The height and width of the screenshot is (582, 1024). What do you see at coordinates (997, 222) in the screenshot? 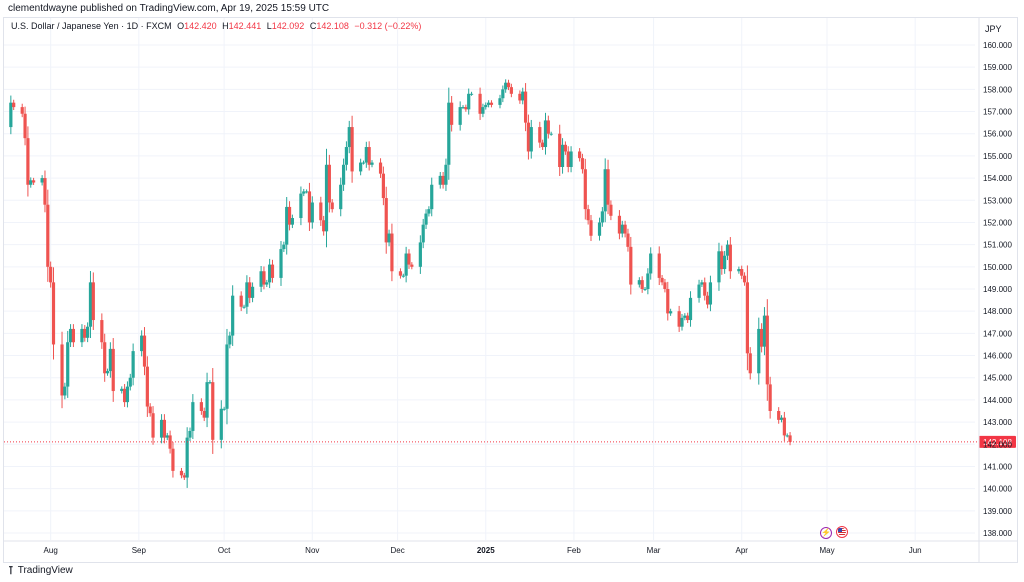
I see `price-tick-label: 152.000` at bounding box center [997, 222].